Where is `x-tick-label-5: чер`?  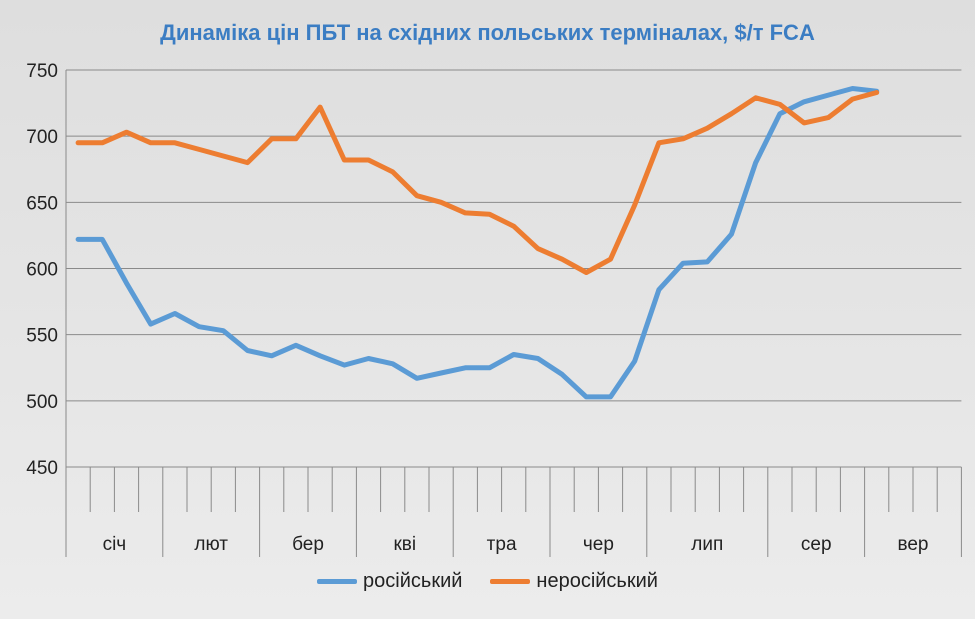 x-tick-label-5: чер is located at coordinates (598, 544).